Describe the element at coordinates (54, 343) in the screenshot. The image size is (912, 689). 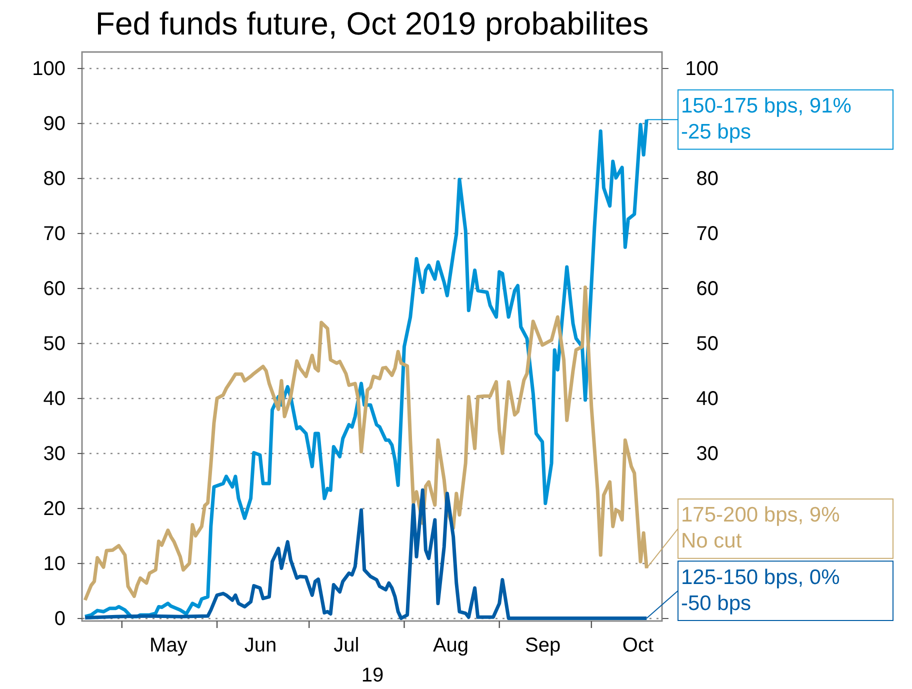
I see `y-tick-label: 50` at that location.